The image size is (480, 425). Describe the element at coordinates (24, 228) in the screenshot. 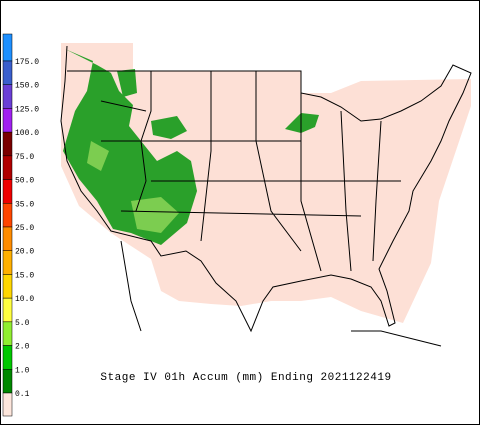

I see `legend-label: 25.0` at that location.